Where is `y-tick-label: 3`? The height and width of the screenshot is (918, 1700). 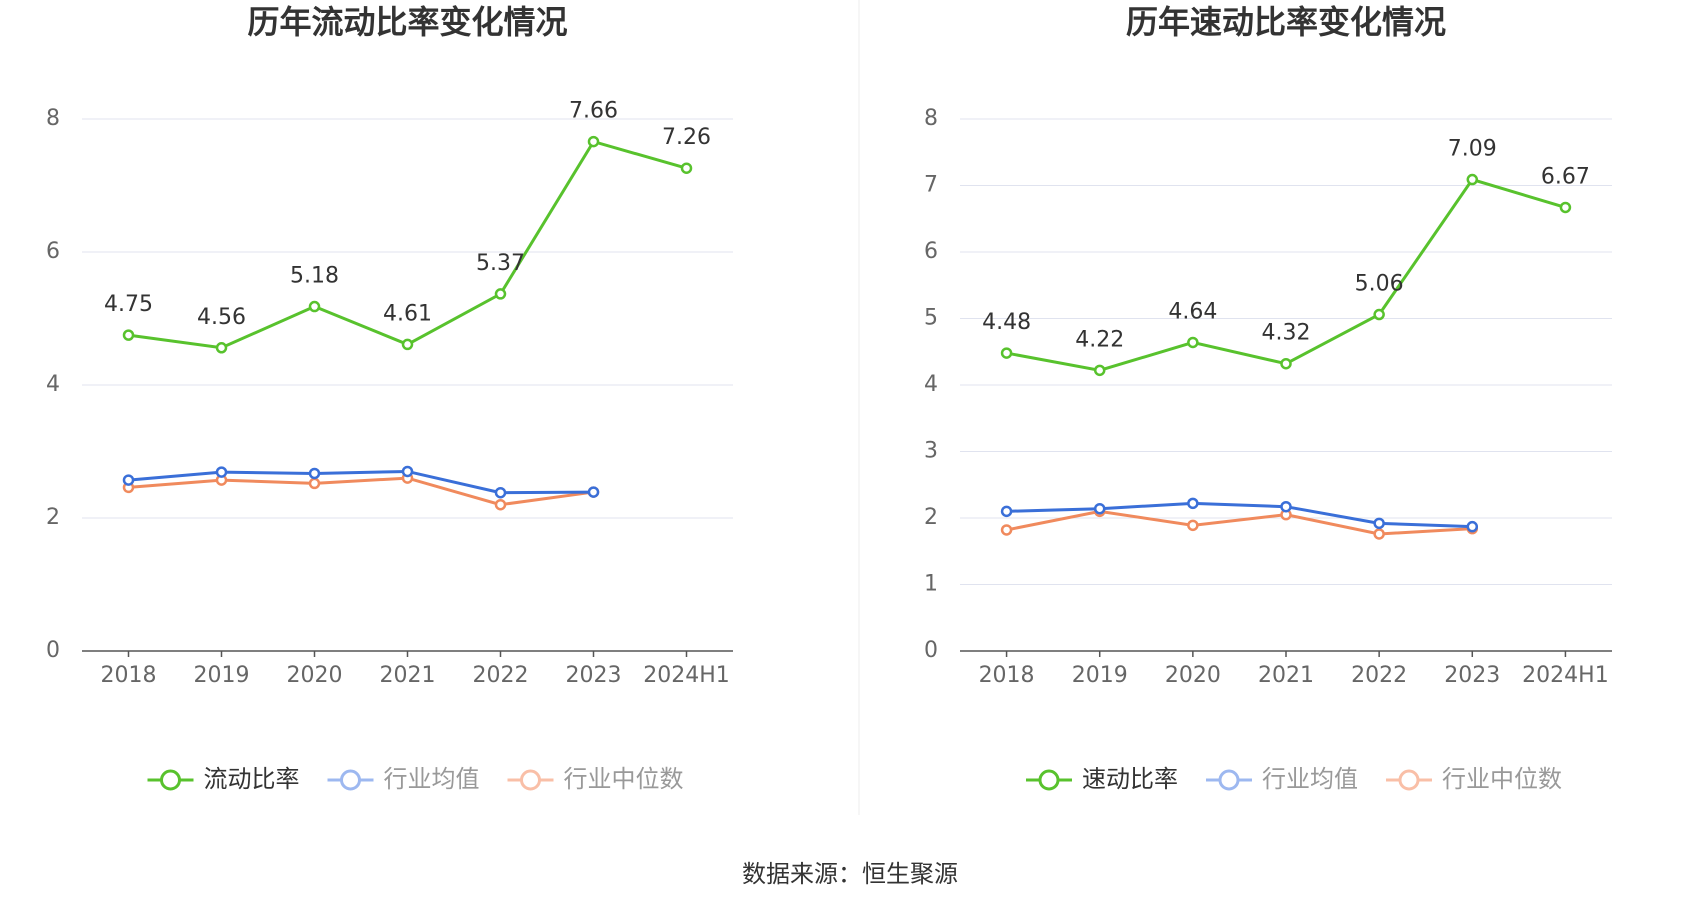
y-tick-label: 3 is located at coordinates (931, 451).